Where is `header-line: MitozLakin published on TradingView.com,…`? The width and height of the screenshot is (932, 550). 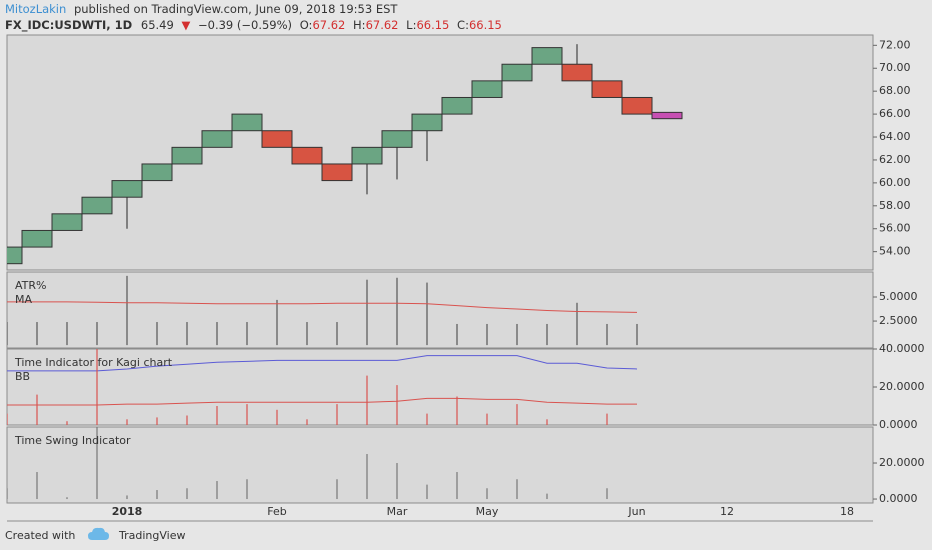 header-line: MitozLakin published on TradingView.com,… is located at coordinates (201, 9).